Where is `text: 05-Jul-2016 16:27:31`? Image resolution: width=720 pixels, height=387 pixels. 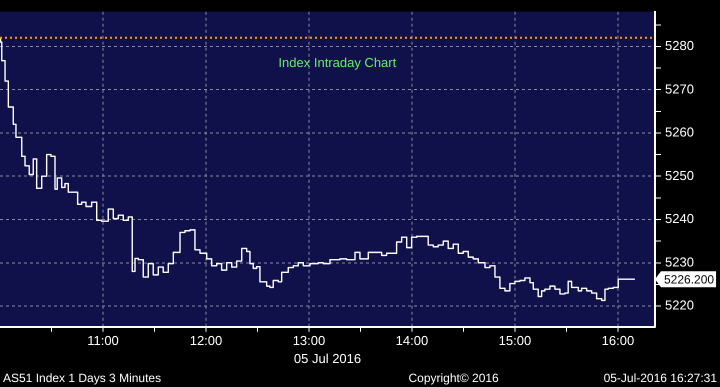
text: 05-Jul-2016 16:27:31 is located at coordinates (661, 378).